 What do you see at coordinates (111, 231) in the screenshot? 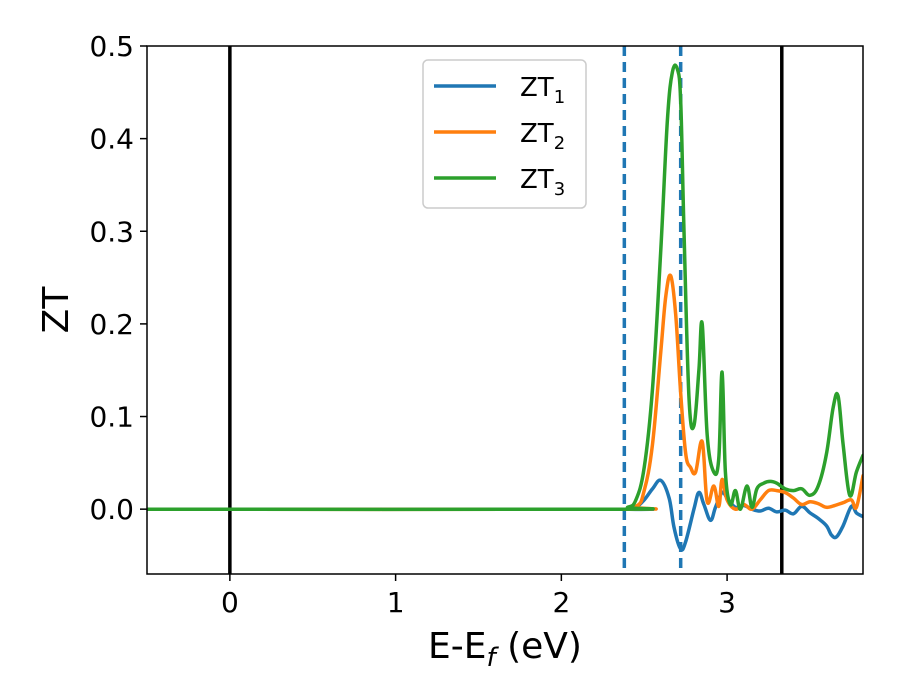
I see `y-tick-label: 0.3` at bounding box center [111, 231].